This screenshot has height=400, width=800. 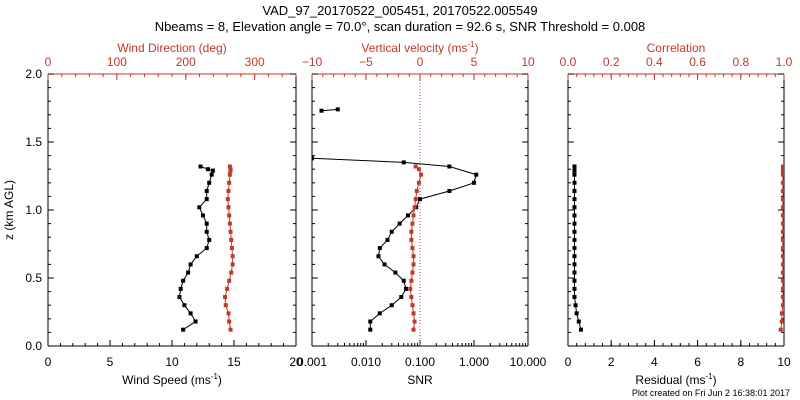 I want to click on top-tick-label-right: 0.4, so click(x=654, y=62).